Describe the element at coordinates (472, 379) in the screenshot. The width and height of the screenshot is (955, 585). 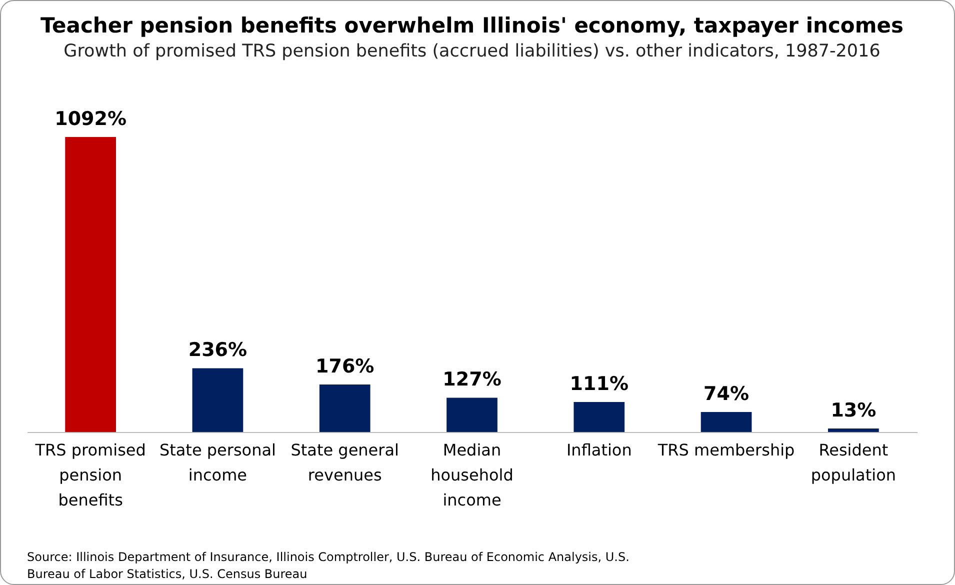
I see `data-label: 127%` at that location.